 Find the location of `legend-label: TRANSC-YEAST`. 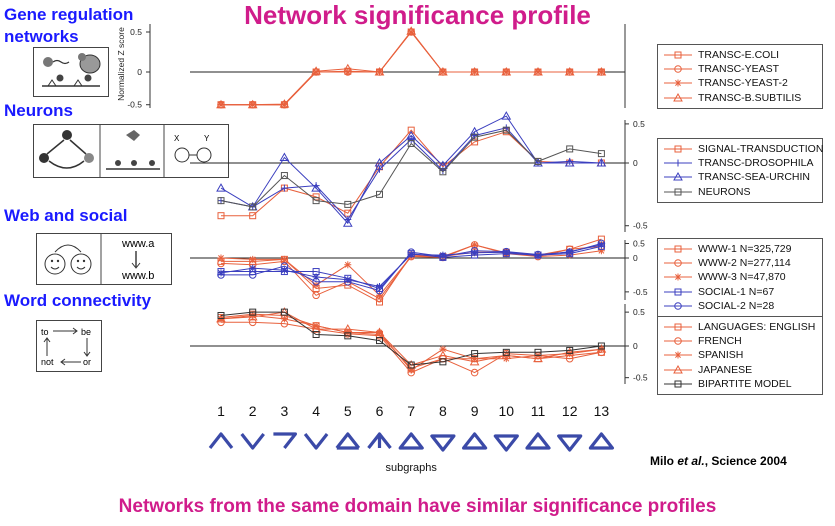

legend-label: TRANSC-YEAST is located at coordinates (739, 69).